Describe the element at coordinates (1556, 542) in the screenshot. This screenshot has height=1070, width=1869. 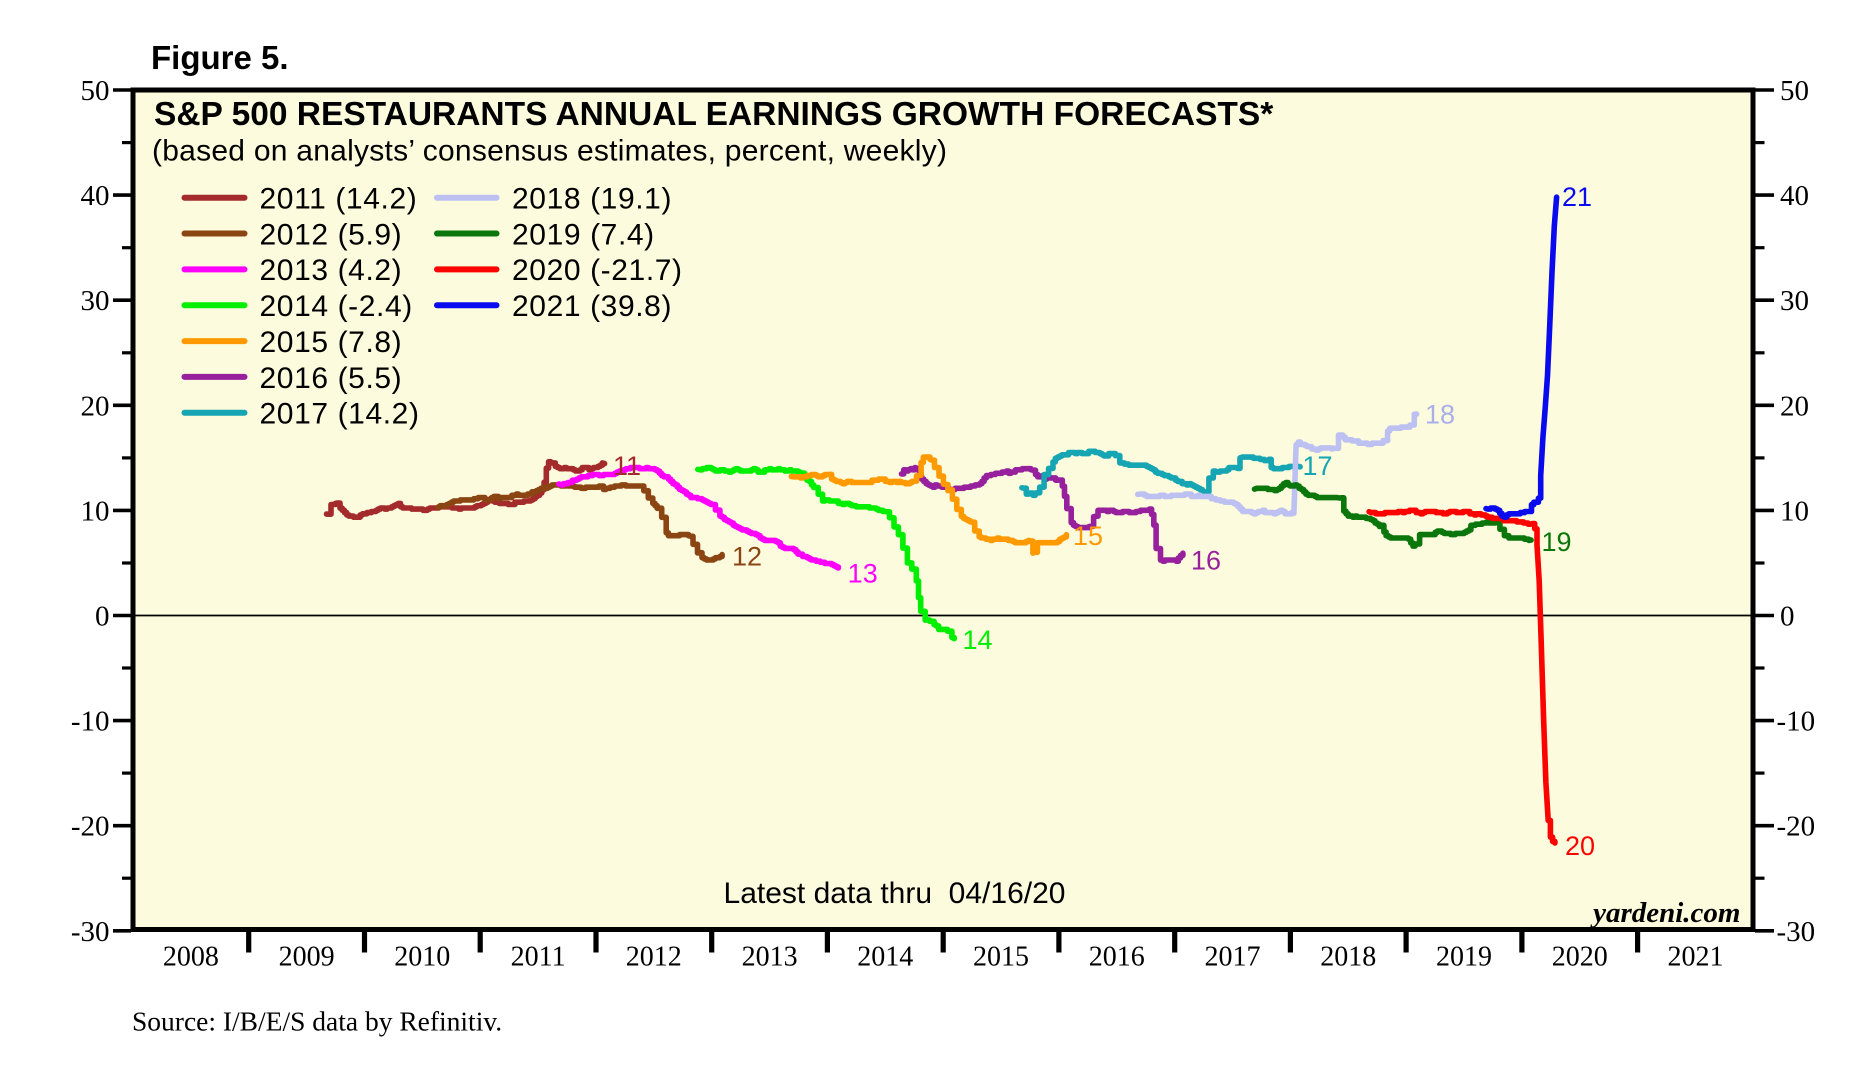
I see `svg-text: 19` at that location.